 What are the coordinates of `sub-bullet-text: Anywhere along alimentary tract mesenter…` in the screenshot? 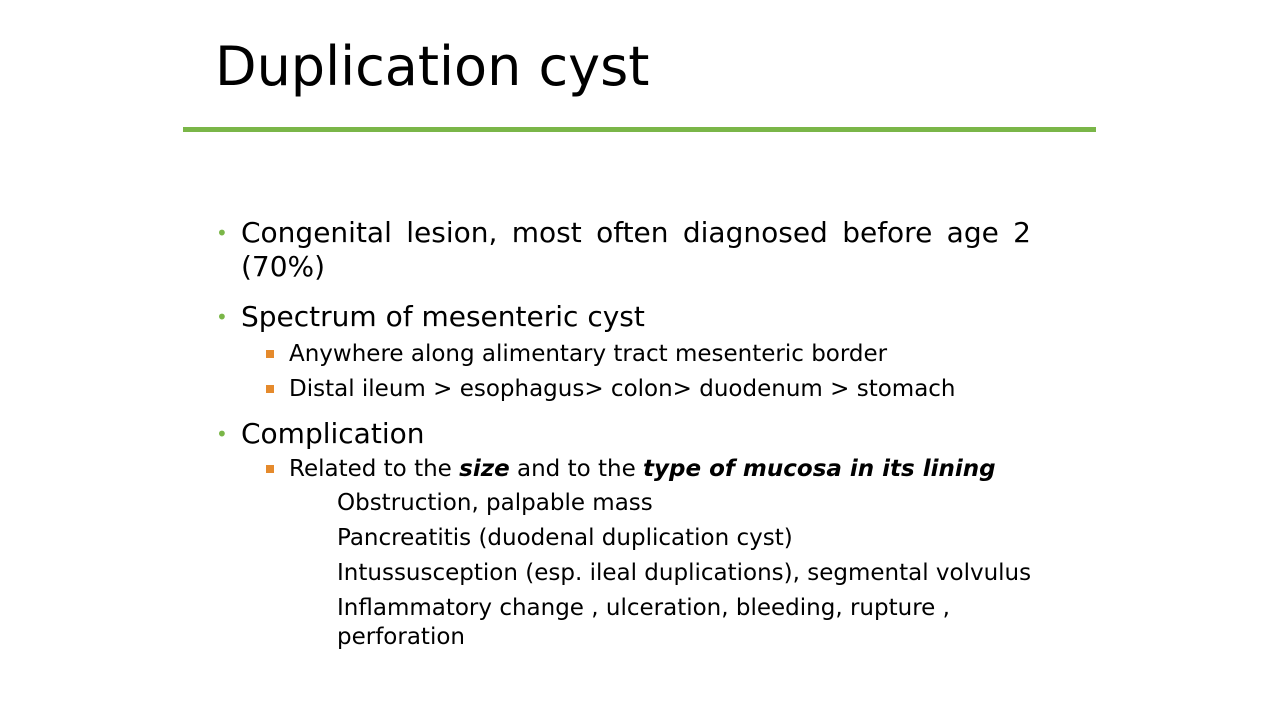 It's located at (588, 354).